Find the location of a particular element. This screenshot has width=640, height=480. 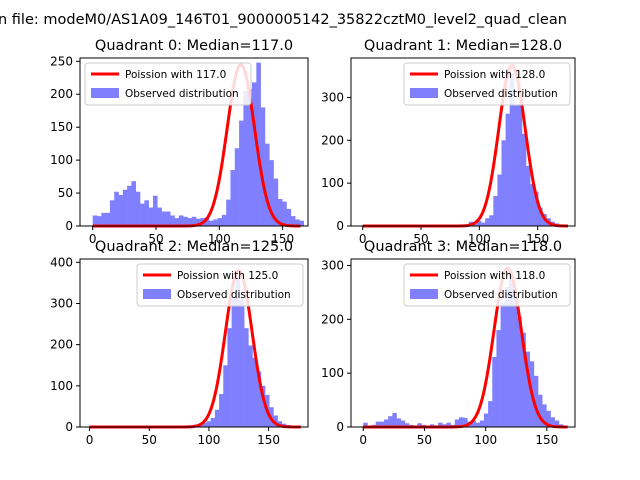

panel-title: Quadrant 3: Median=118.0 is located at coordinates (463, 247).